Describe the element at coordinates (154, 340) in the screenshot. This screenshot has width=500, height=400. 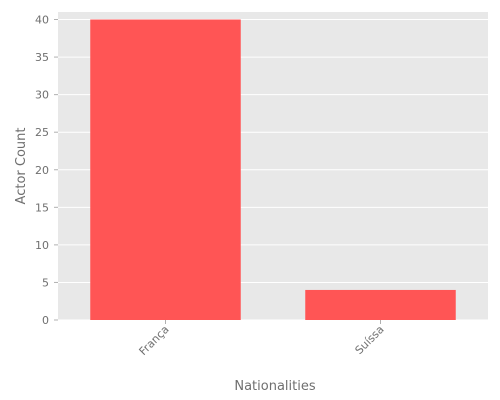
I see `x-tick-label: França` at that location.